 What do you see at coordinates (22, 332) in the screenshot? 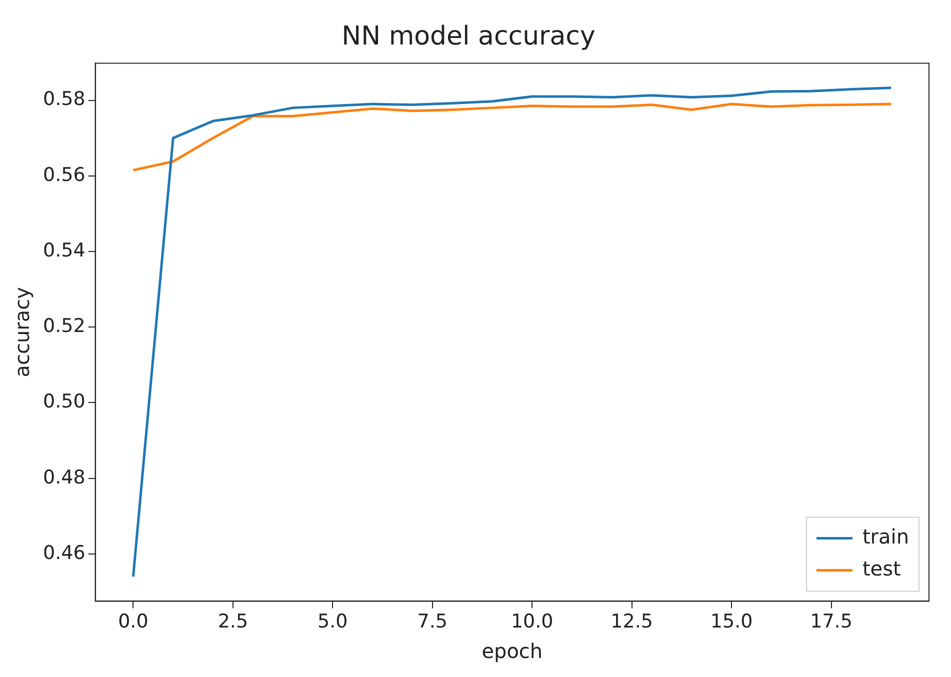
I see `y-axis-title: accuracy` at bounding box center [22, 332].